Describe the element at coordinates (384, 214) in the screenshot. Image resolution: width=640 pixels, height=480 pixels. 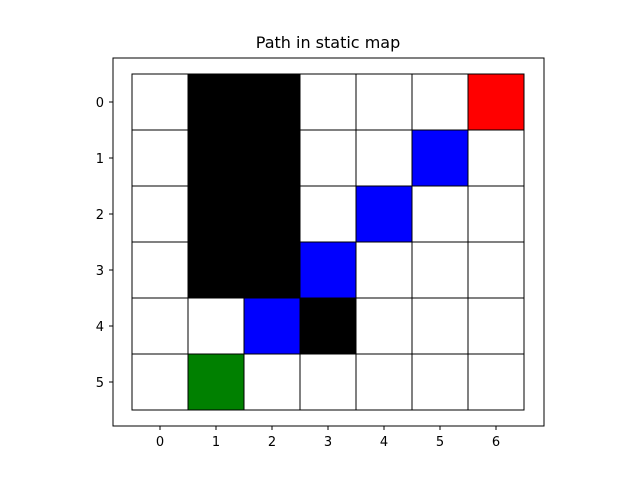
I see `map-cell-path-r2-c4` at that location.